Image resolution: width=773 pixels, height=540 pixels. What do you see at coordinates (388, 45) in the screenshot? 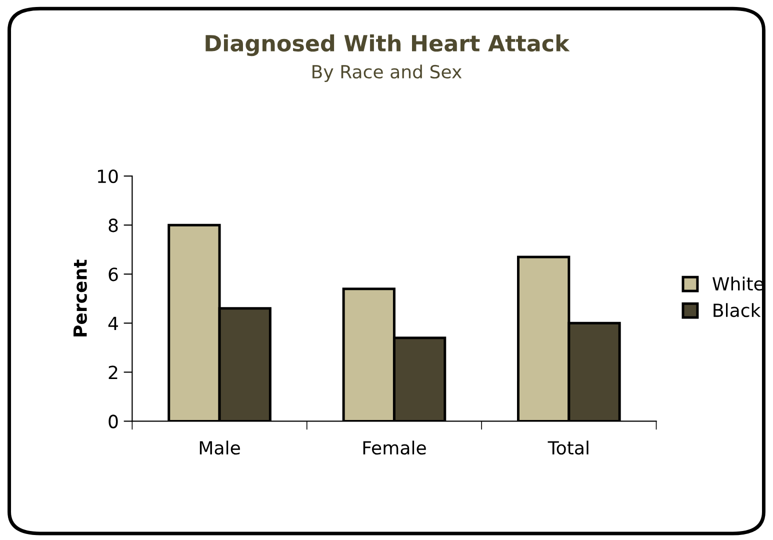
I see `chart-title: Diagnosed With Heart Attack` at bounding box center [388, 45].